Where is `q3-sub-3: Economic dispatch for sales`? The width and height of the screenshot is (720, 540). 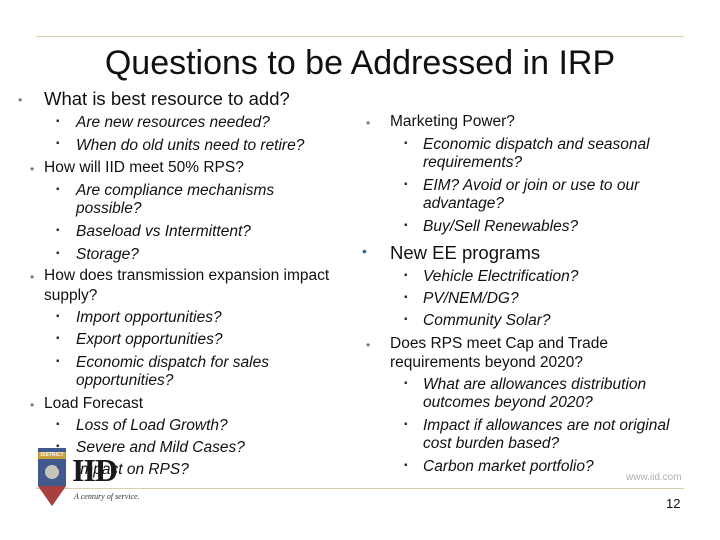
q3-sub-3: Economic dispatch for sales is located at coordinates (172, 362).